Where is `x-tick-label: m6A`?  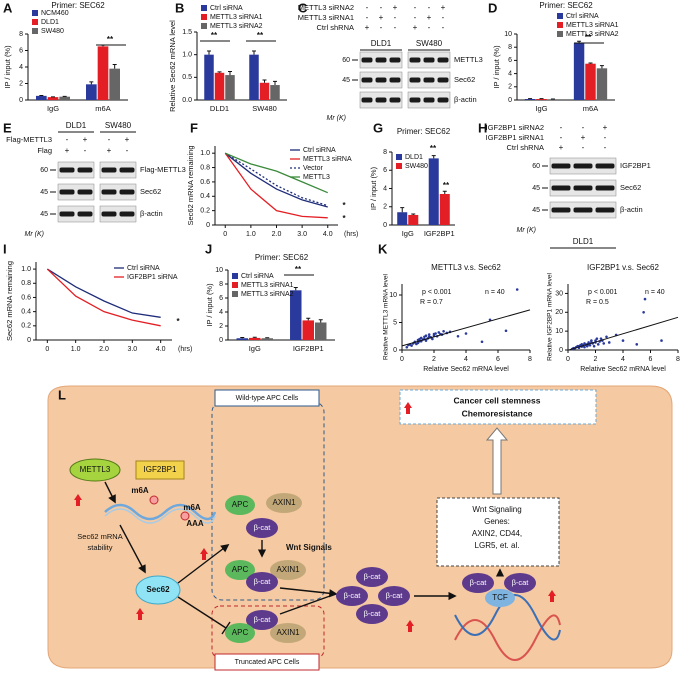 x-tick-label: m6A is located at coordinates (102, 108).